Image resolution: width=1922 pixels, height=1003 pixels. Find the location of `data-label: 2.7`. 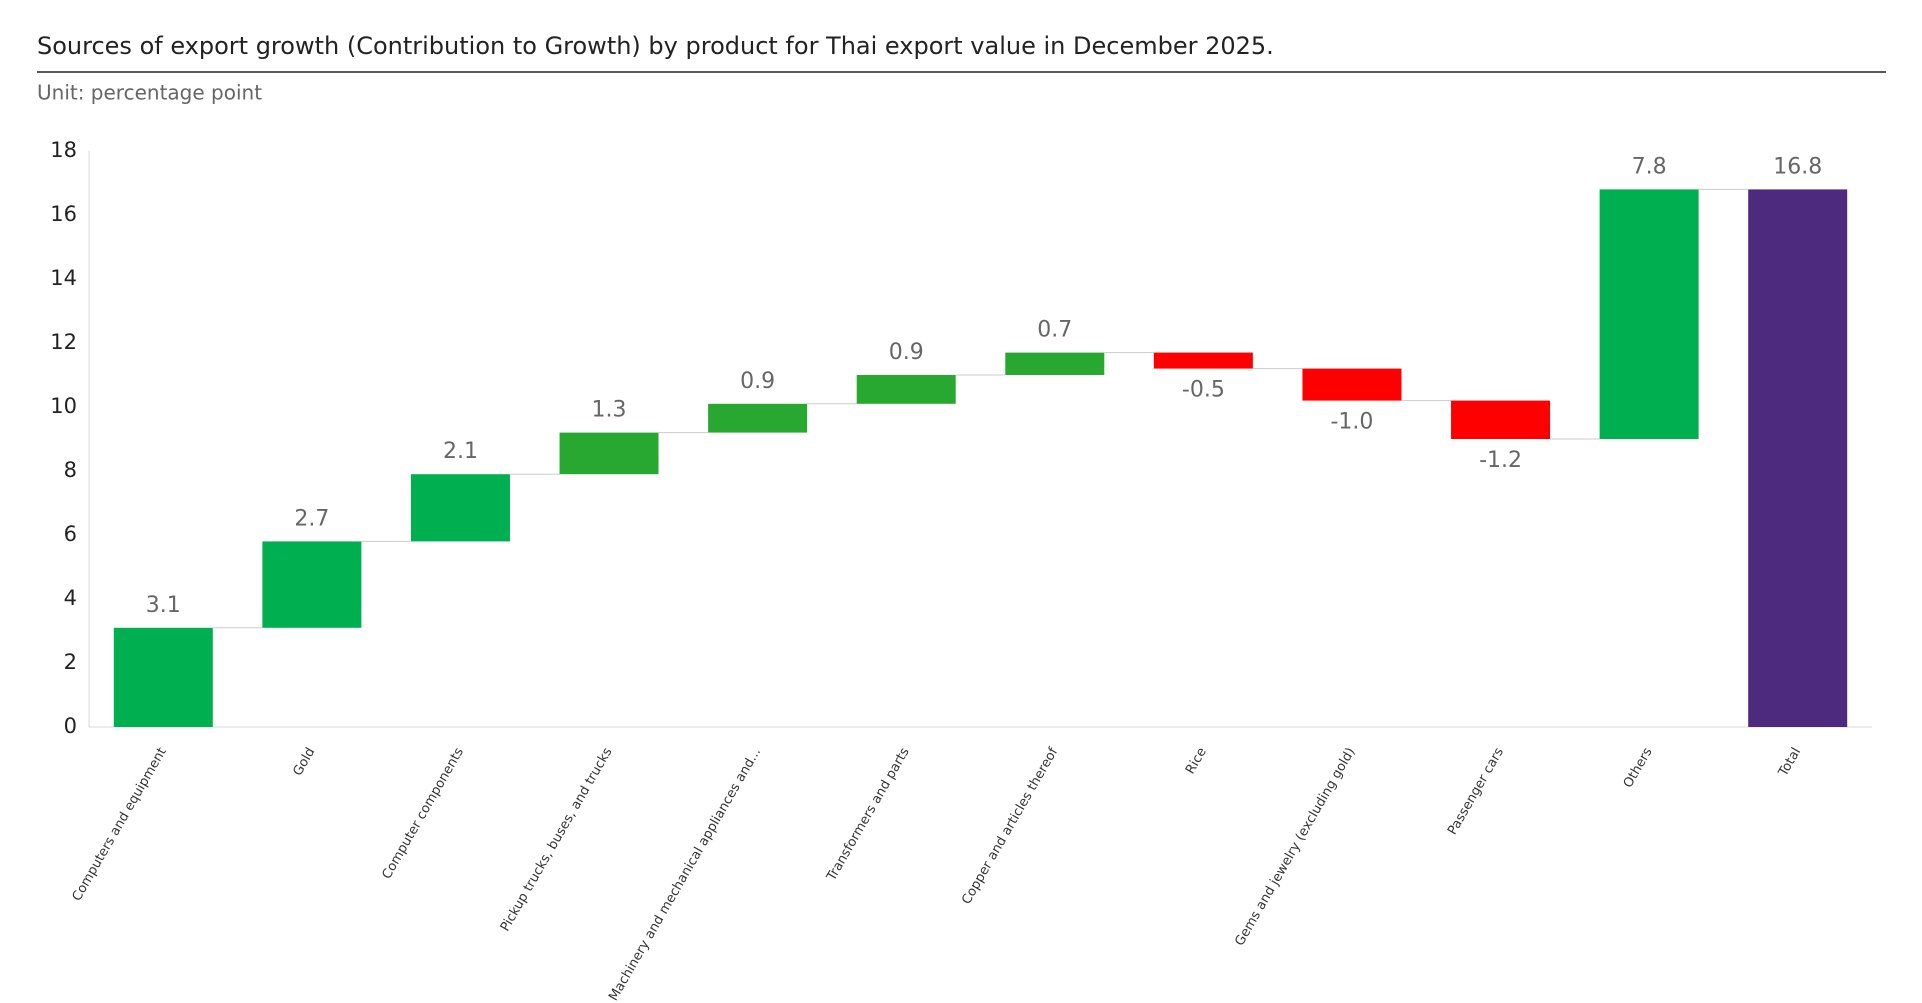

data-label: 2.7 is located at coordinates (311, 518).